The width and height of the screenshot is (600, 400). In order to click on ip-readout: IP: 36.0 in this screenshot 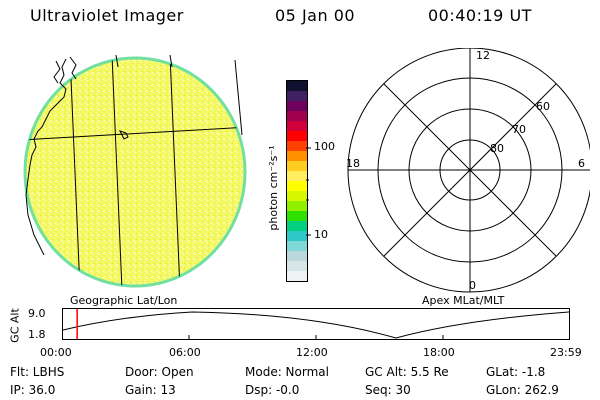, I will do `click(33, 390)`.